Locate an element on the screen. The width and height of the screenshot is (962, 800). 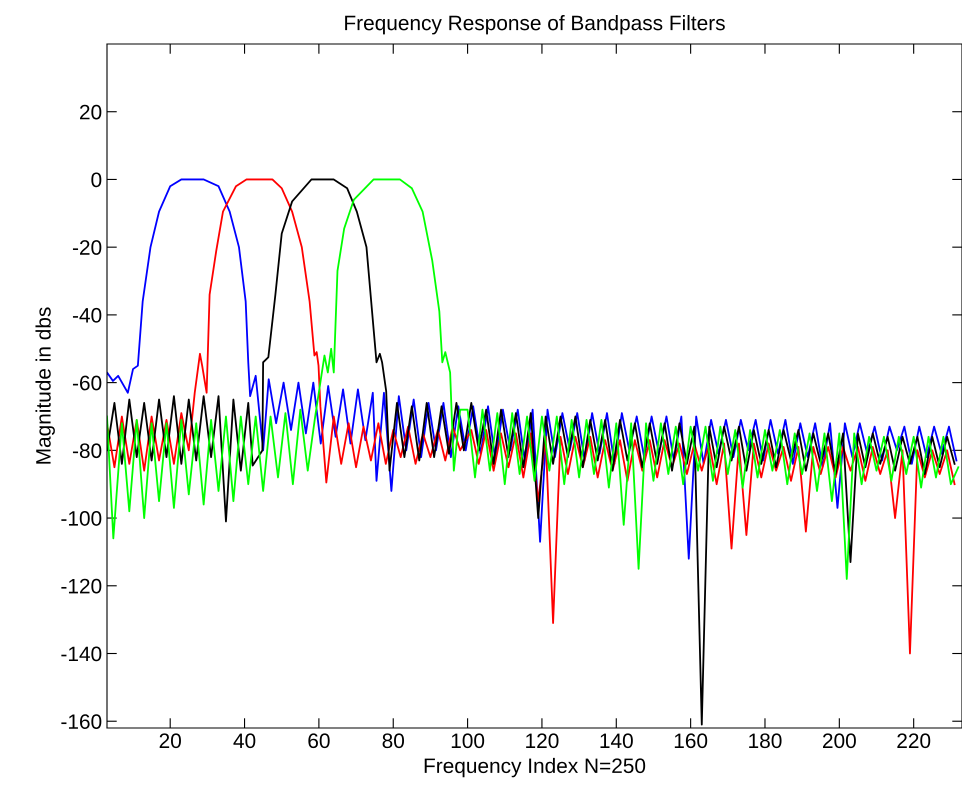
x-tick-label: 220 is located at coordinates (913, 740).